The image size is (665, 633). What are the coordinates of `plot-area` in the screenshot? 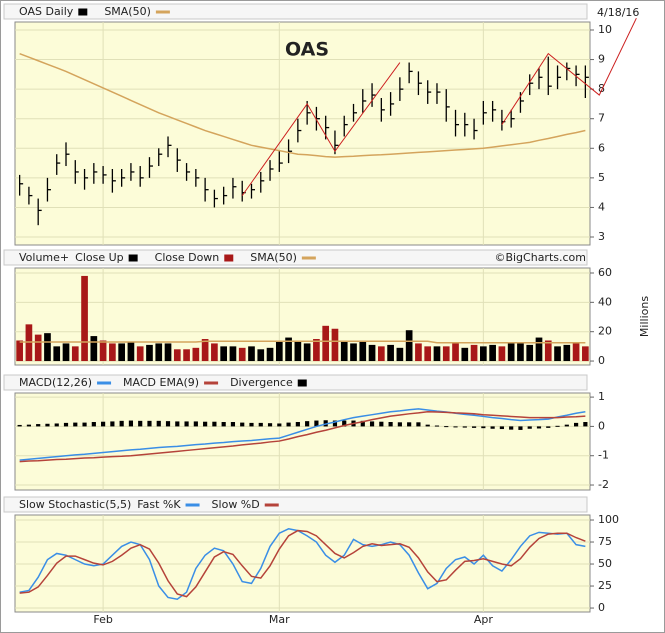 It's located at (302, 441).